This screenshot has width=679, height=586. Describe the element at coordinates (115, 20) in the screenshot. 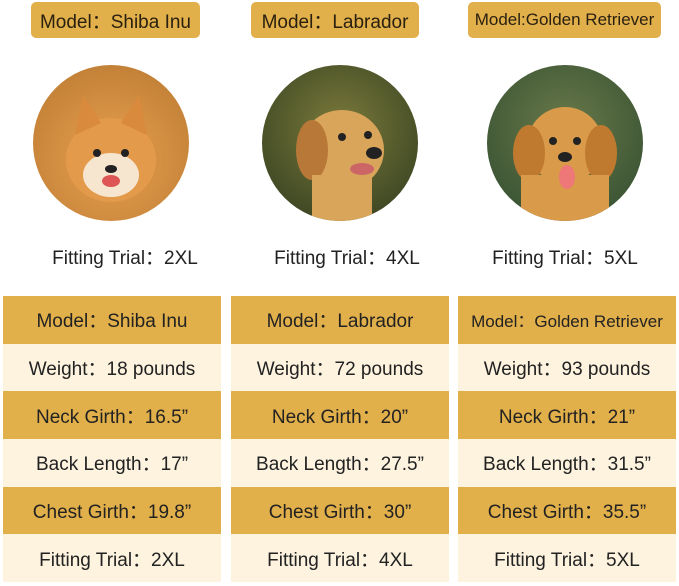

I see `model-tag-shiba: Model：Shiba Inu` at that location.